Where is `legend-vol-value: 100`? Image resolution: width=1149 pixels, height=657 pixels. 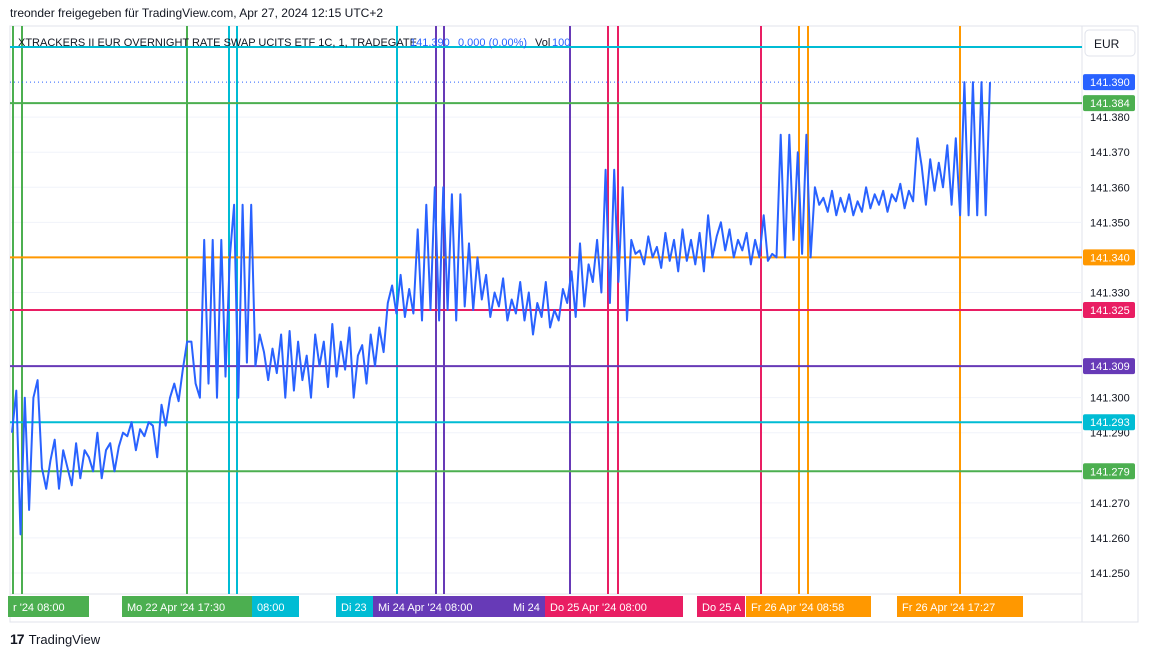
legend-vol-value: 100 is located at coordinates (561, 43).